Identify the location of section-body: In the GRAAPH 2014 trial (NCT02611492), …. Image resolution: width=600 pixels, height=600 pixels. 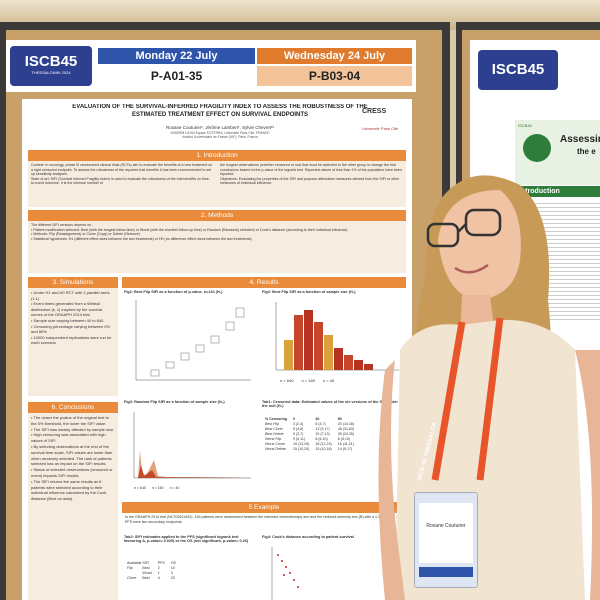
(264, 523).